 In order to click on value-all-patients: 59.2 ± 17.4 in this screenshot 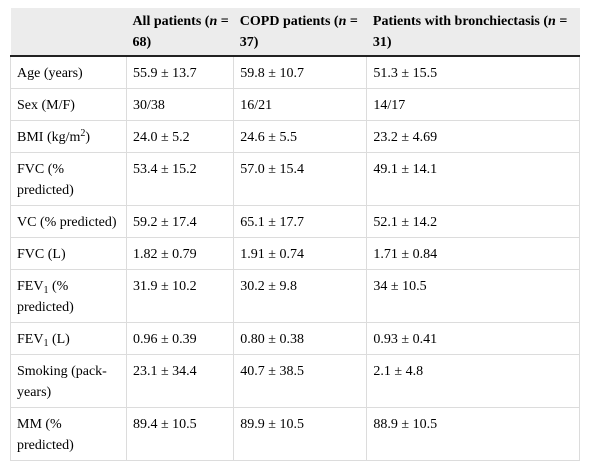, I will do `click(180, 221)`.